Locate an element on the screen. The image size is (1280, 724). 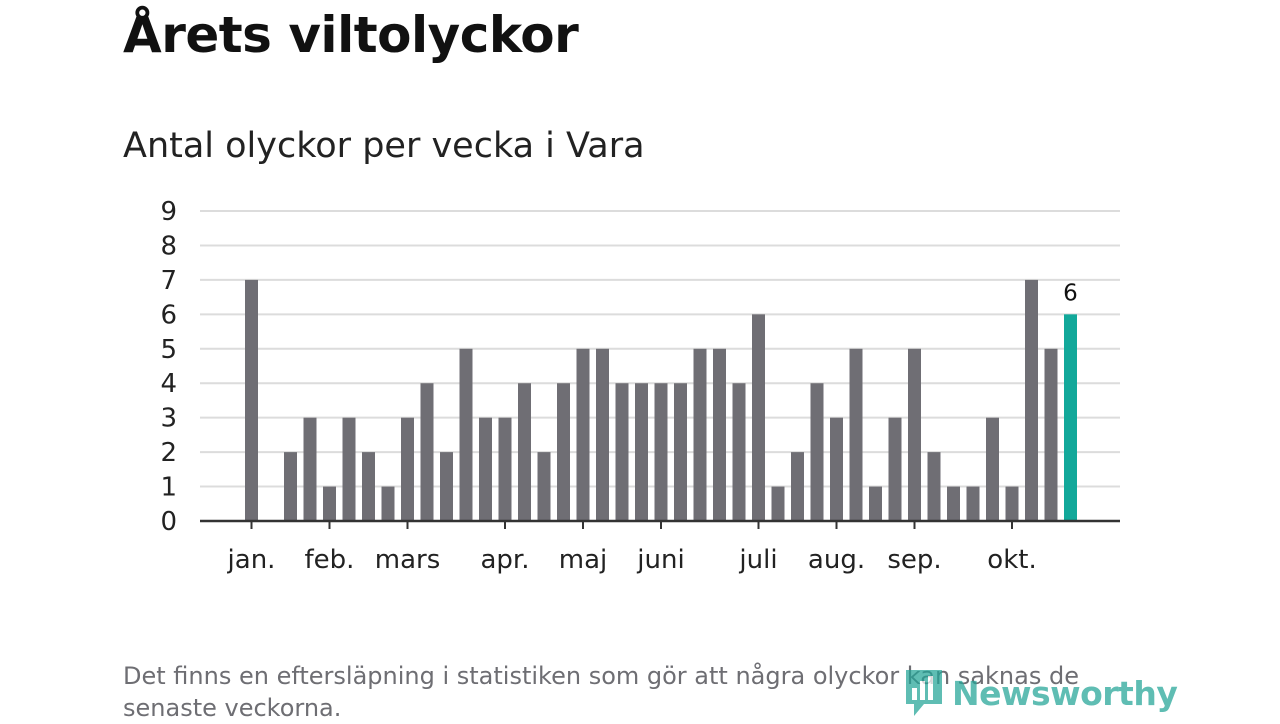
chart-subtitle: Antal olyckor per vecka i Vara is located at coordinates (384, 146).